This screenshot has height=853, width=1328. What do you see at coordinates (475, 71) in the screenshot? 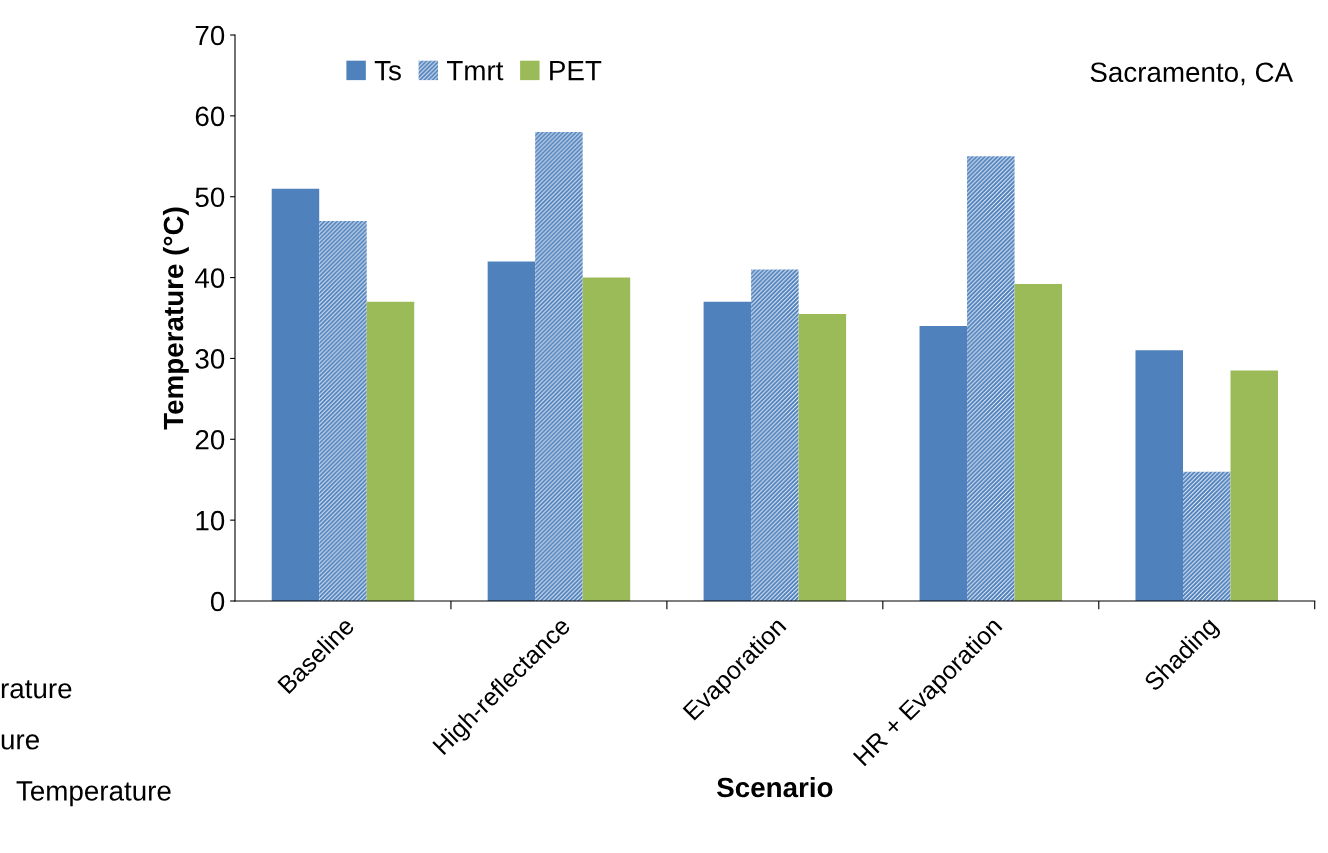
I see `legend-label: Tmrt` at bounding box center [475, 71].